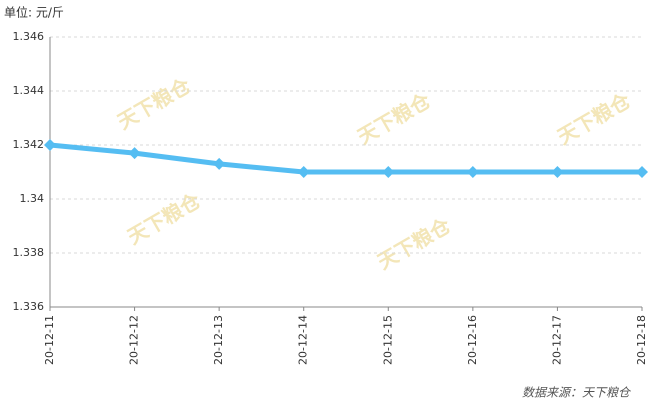 Image resolution: width=672 pixels, height=411 pixels. Describe the element at coordinates (345, 158) in the screenshot. I see `line` at that location.